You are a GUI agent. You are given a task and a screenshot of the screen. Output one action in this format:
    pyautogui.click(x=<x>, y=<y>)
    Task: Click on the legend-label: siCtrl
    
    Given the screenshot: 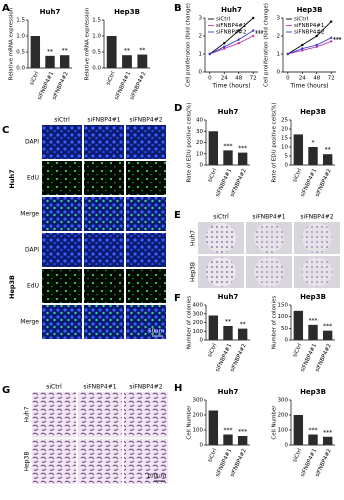 What is the action you would take?
    pyautogui.click(x=223, y=20)
    